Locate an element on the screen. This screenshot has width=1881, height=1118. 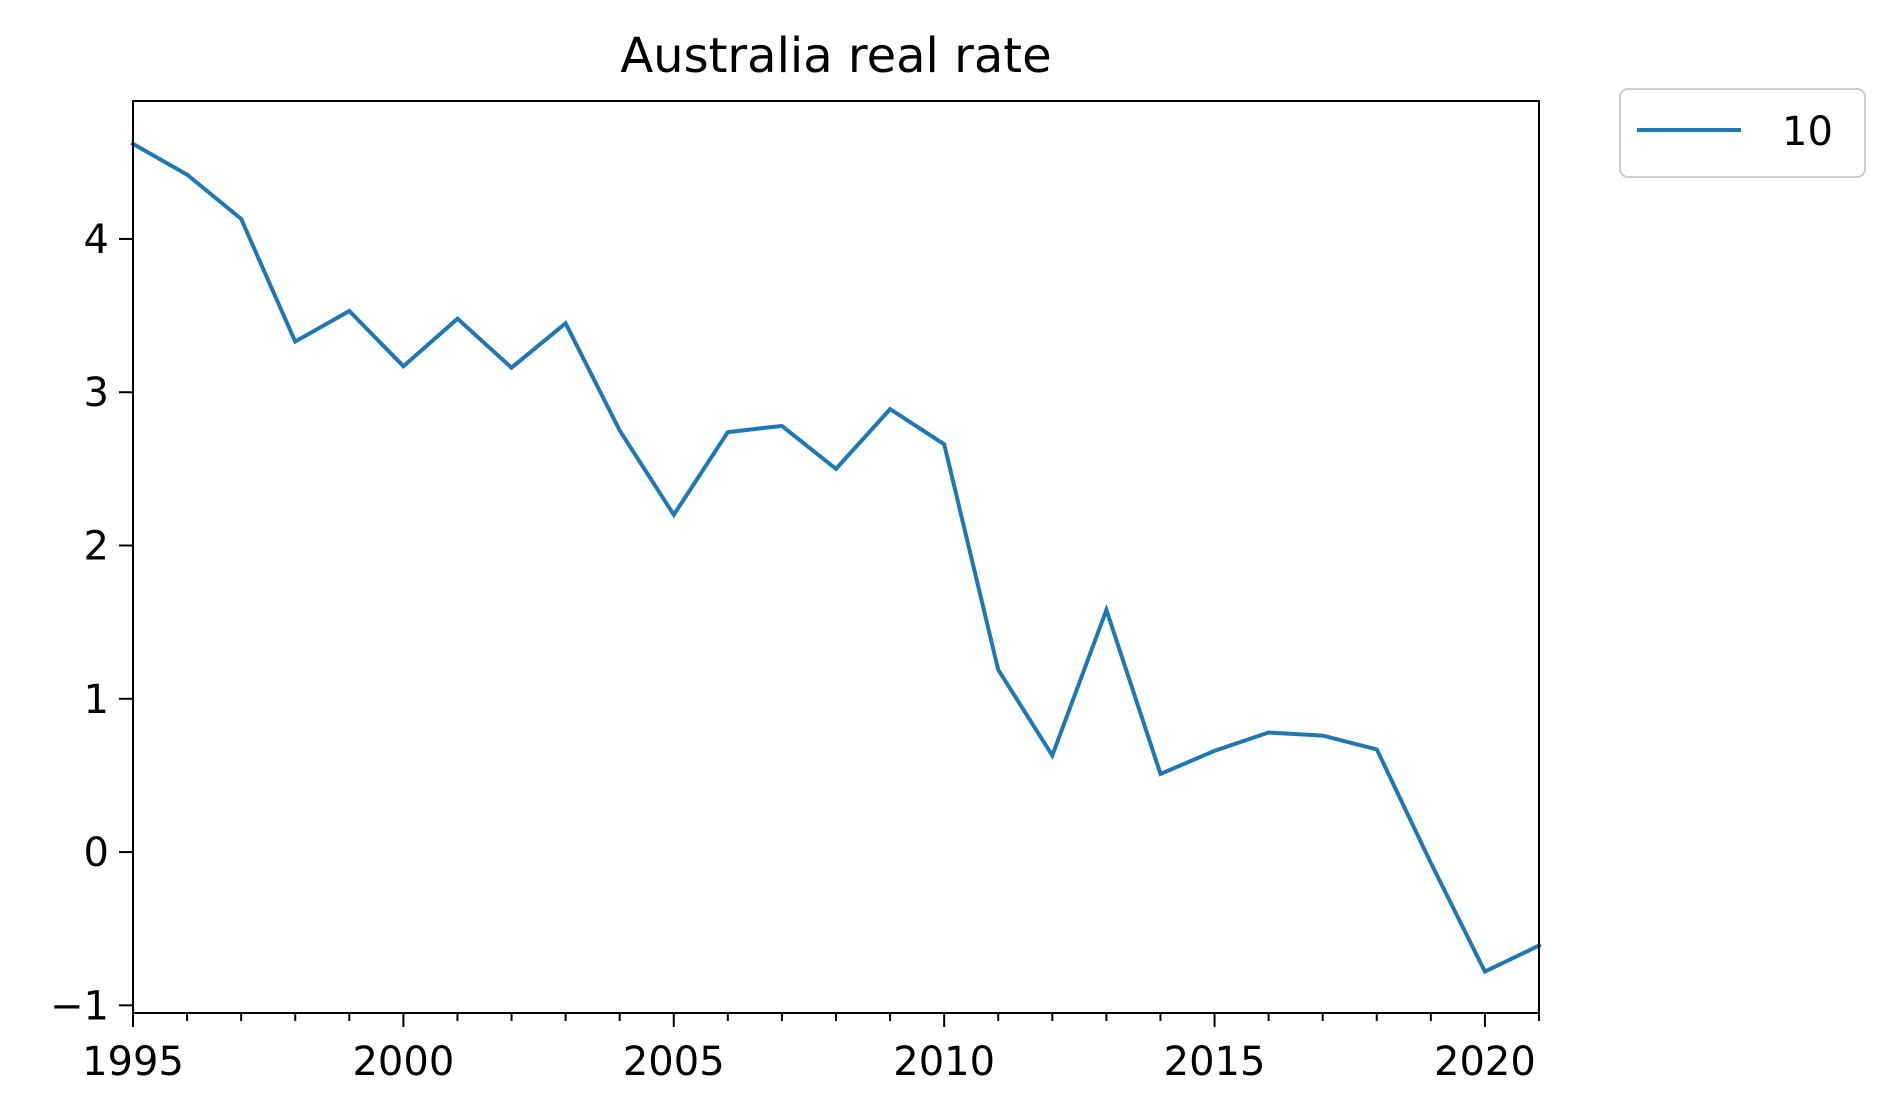
y-tick-label: 3 is located at coordinates (96, 393).